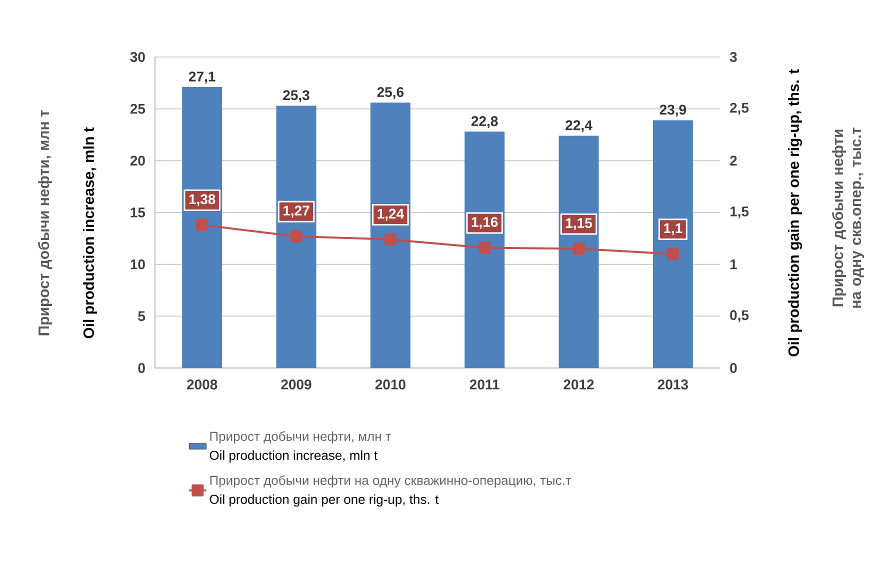 The image size is (890, 578). I want to click on text: Oil production gain per one rig-up, ths. t, so click(324, 500).